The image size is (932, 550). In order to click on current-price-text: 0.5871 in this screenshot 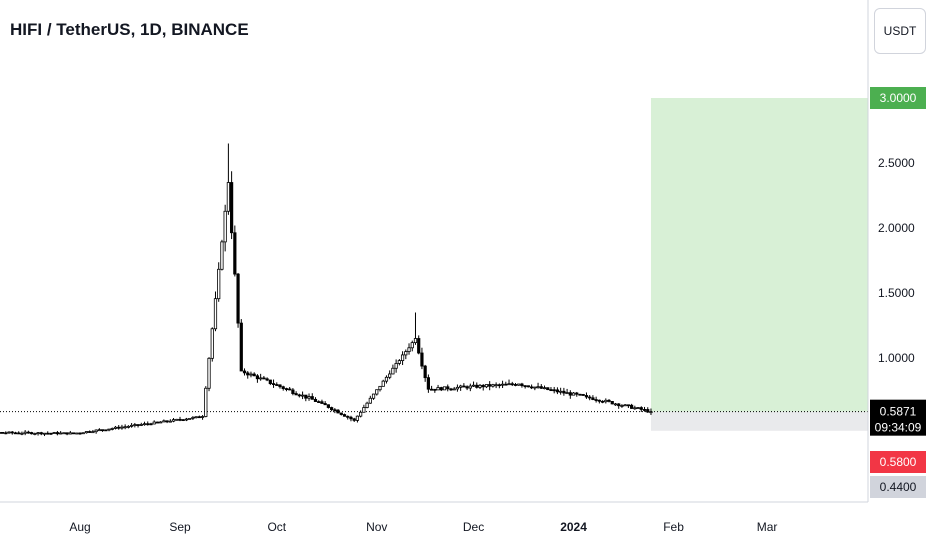, I will do `click(898, 412)`.